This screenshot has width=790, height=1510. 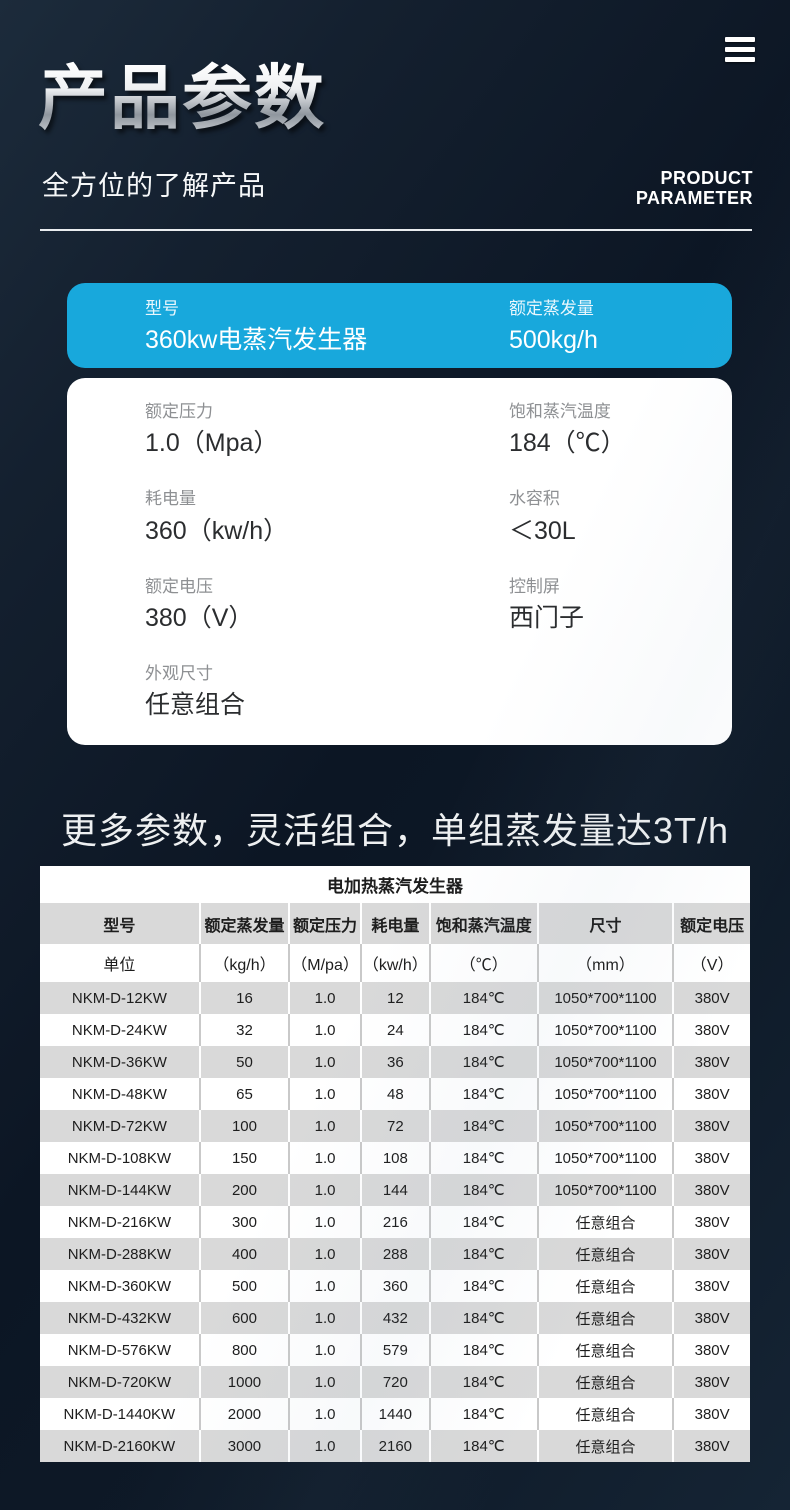 I want to click on table-unit-row: 单位 （kg/h） （M/pa） （kw/h） （℃） （mm） （V）, so click(x=395, y=963).